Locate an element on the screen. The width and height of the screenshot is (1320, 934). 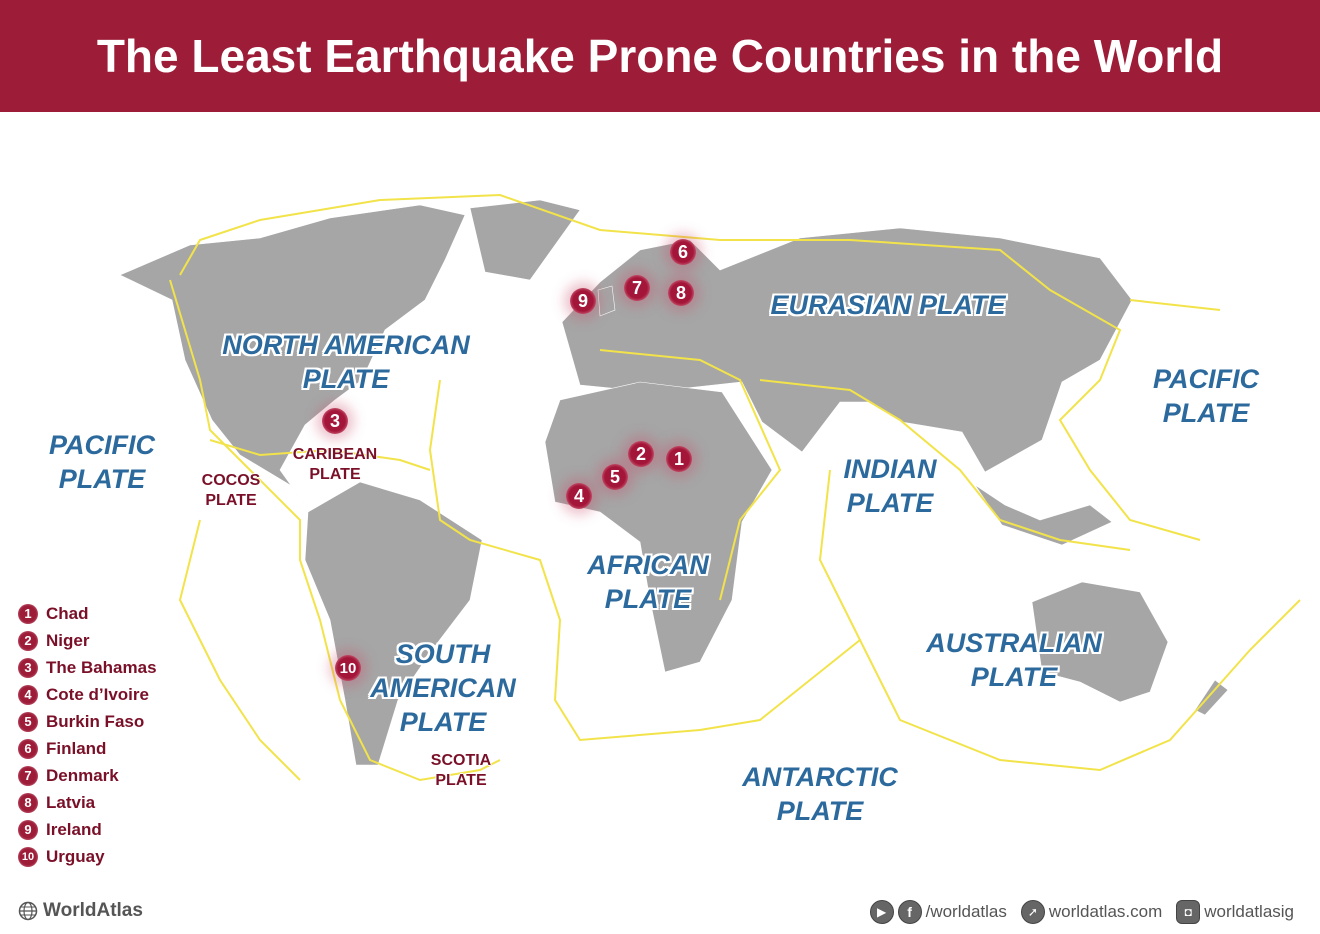
brand-name: WorldAtlas is located at coordinates (93, 910).